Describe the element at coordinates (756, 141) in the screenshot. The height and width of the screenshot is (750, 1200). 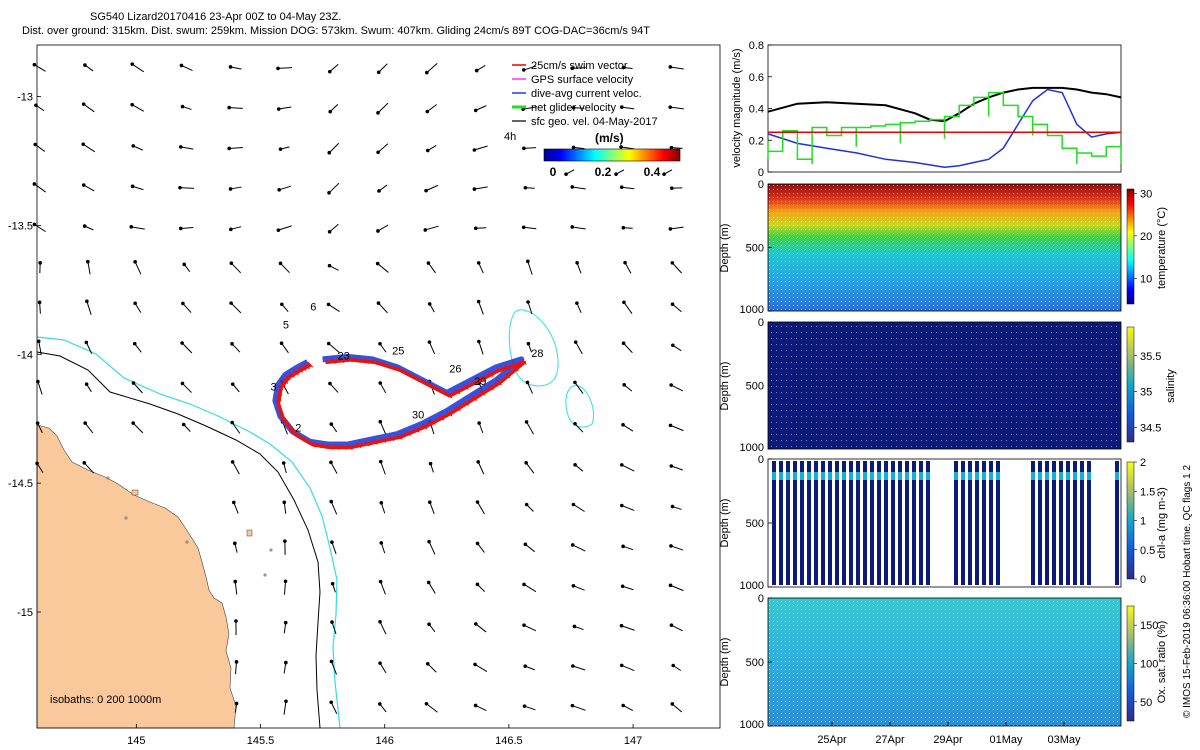
I see `velocity-ytick-label: 0.2` at that location.